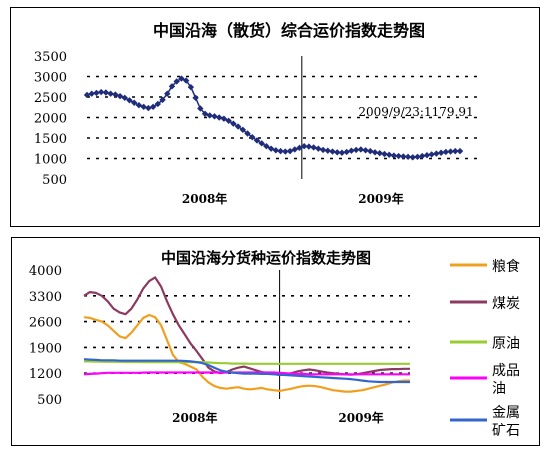 Image resolution: width=552 pixels, height=450 pixels. What do you see at coordinates (50, 57) in the screenshot?
I see `y-tick-label: 3500` at bounding box center [50, 57].